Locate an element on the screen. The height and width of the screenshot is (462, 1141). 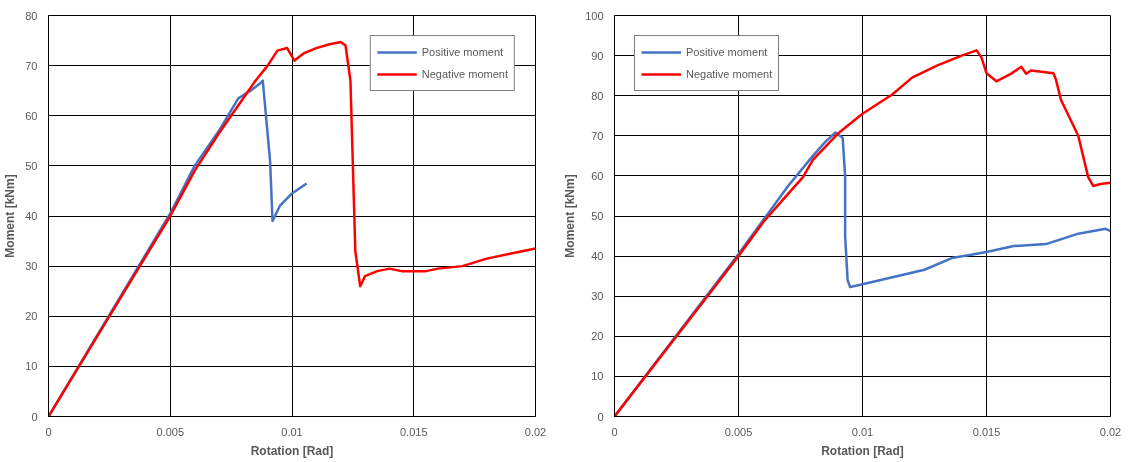
y-tick-label: 100 is located at coordinates (594, 15).